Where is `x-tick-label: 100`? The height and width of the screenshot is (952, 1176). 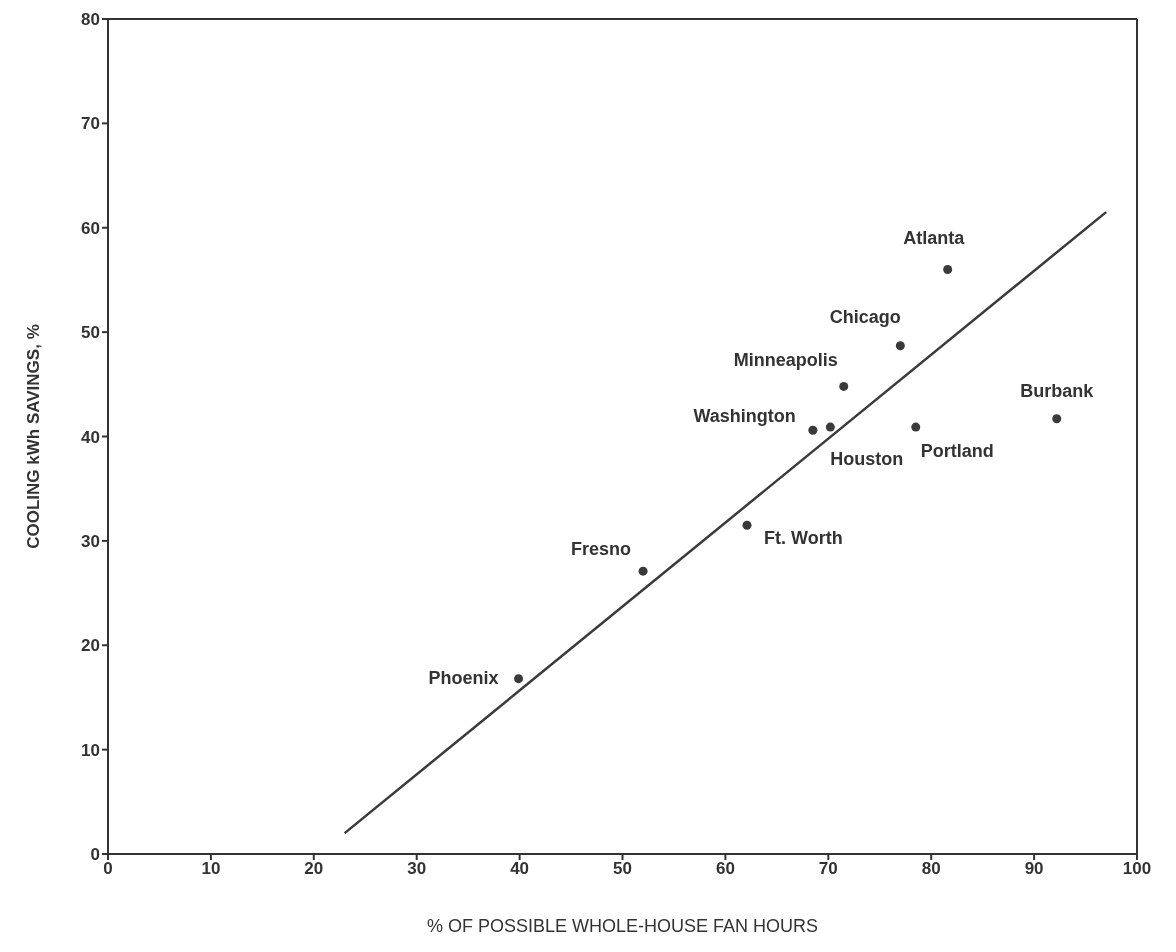 x-tick-label: 100 is located at coordinates (1137, 869).